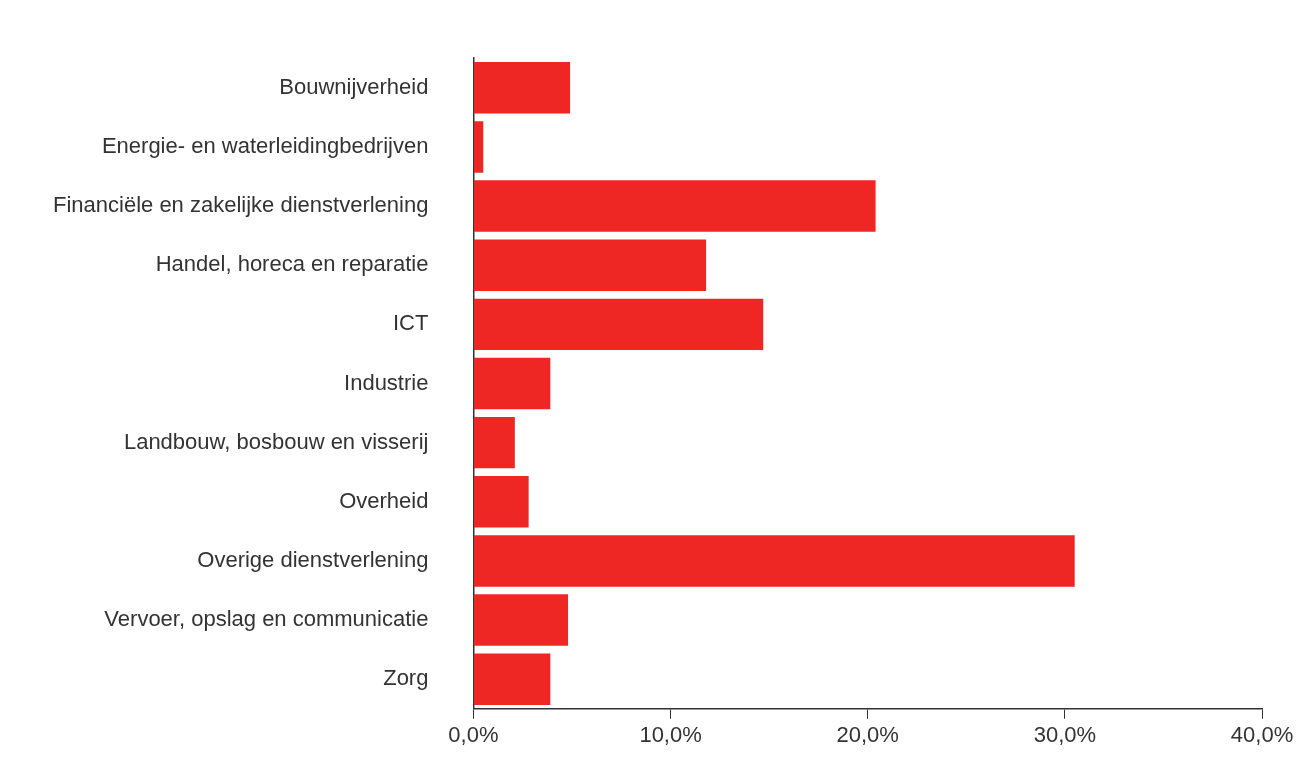 This screenshot has width=1310, height=767. I want to click on y-tick-label: Landbouw, bosbouw en visserij, so click(276, 441).